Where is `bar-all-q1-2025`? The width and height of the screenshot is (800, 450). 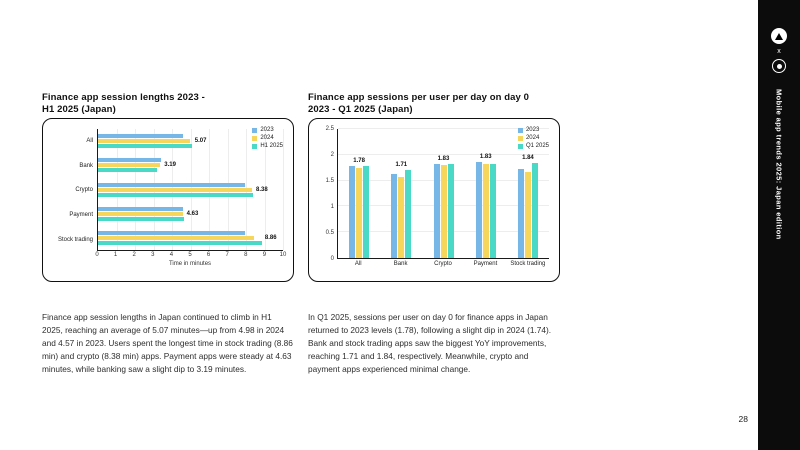
bar-all-q1-2025 is located at coordinates (366, 212).